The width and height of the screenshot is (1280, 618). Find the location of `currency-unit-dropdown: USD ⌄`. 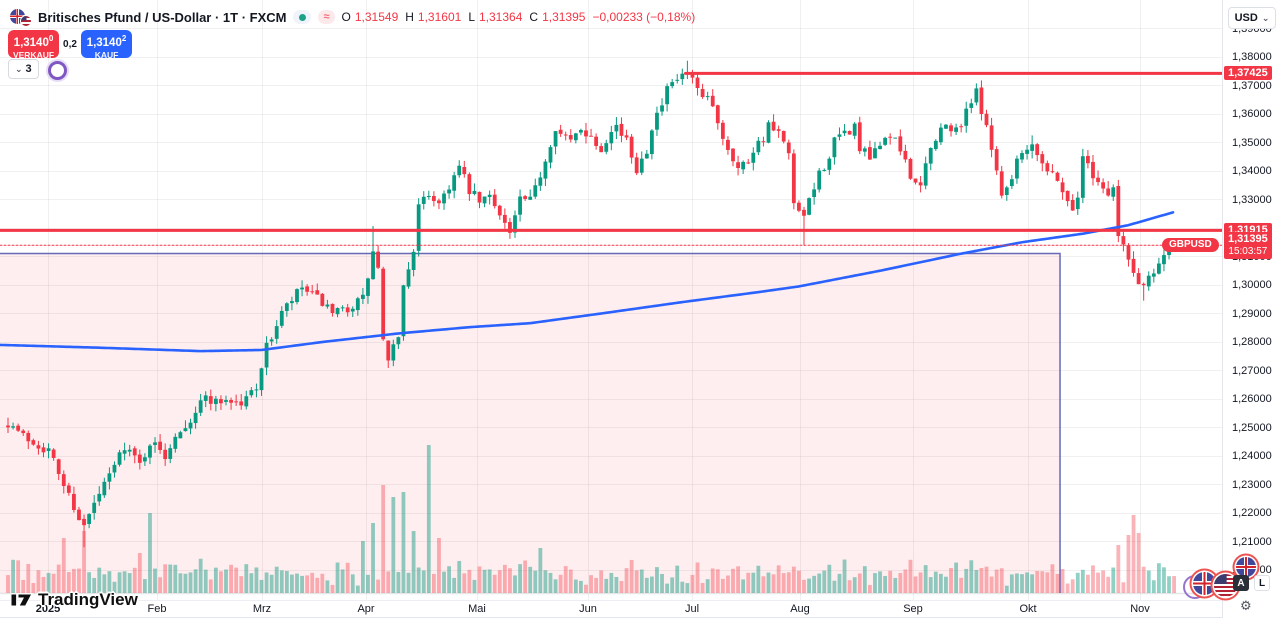

currency-unit-dropdown: USD ⌄ is located at coordinates (1252, 18).